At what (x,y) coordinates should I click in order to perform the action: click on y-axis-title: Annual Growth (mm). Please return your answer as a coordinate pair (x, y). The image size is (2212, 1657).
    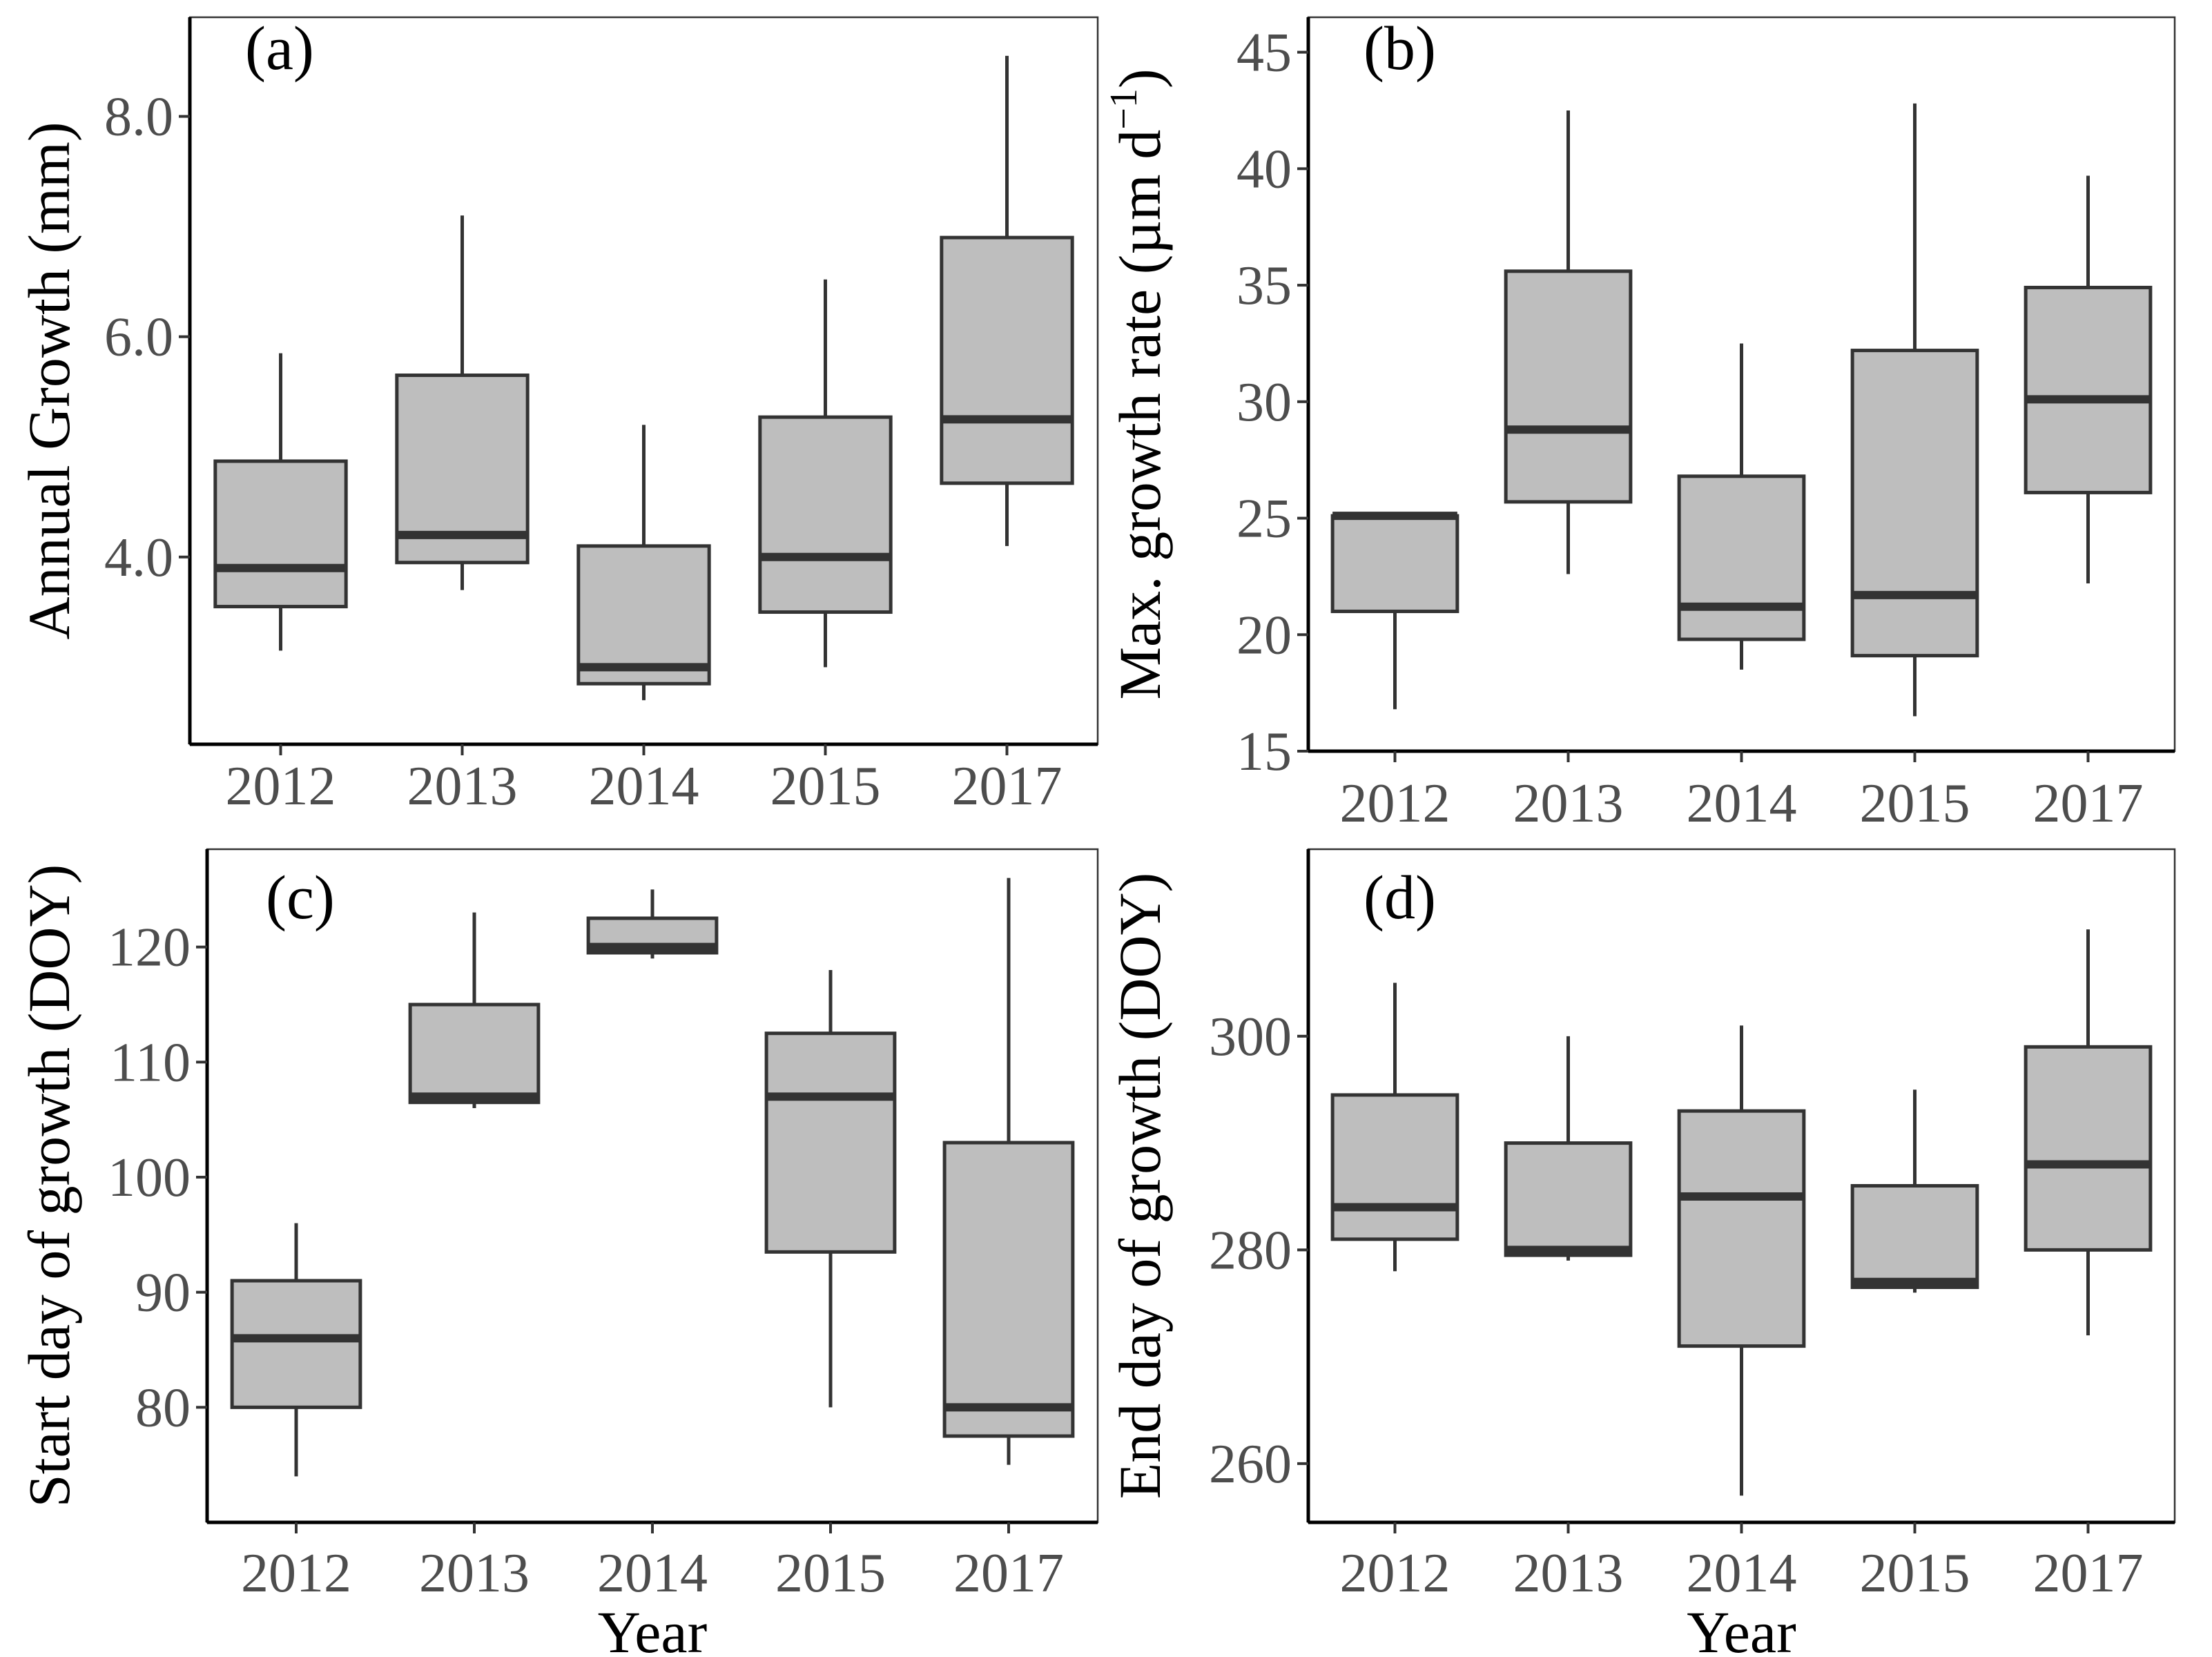
    Looking at the image, I should click on (49, 381).